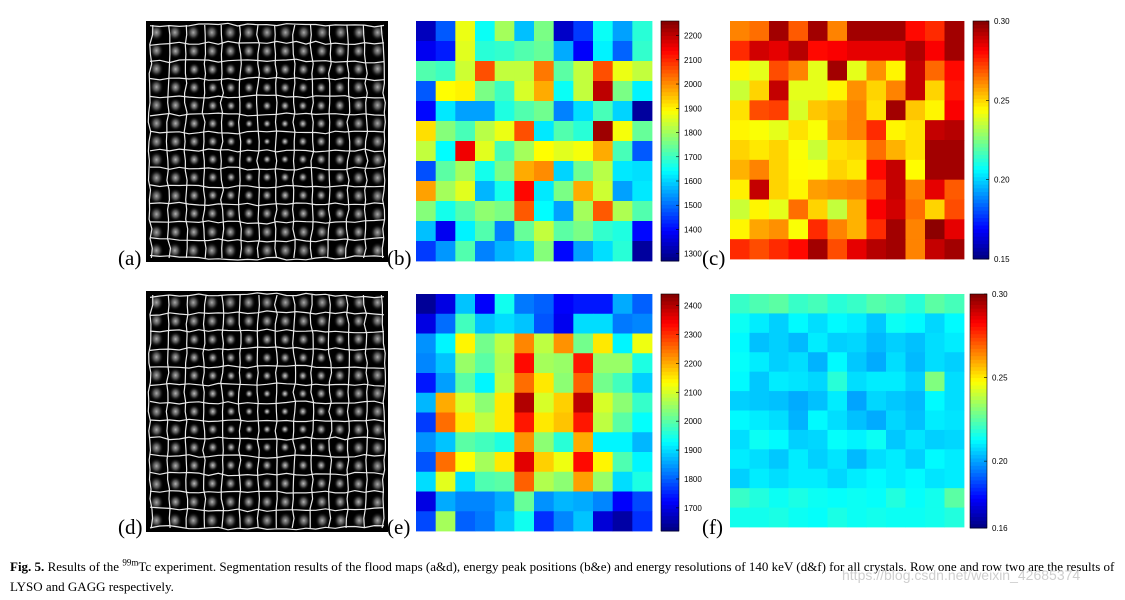  I want to click on watermark-text: https://blog.csdn.net/weixin_42685374, so click(961, 575).